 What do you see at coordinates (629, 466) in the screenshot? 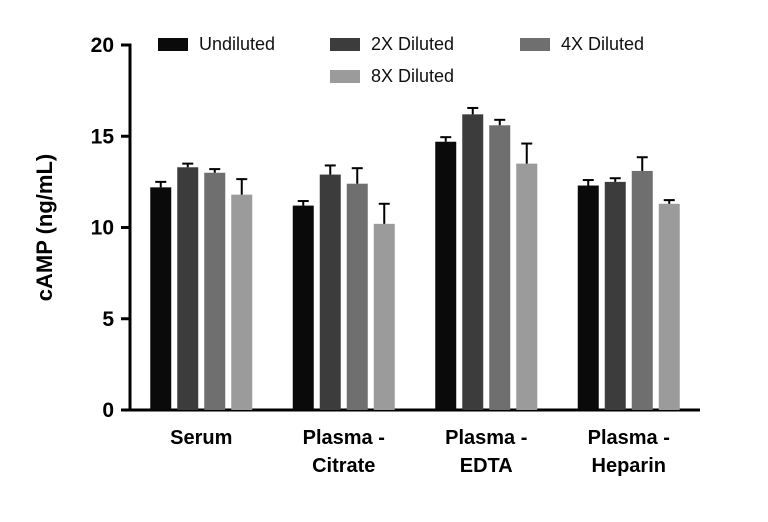
I see `x-category-label: Heparin` at bounding box center [629, 466].